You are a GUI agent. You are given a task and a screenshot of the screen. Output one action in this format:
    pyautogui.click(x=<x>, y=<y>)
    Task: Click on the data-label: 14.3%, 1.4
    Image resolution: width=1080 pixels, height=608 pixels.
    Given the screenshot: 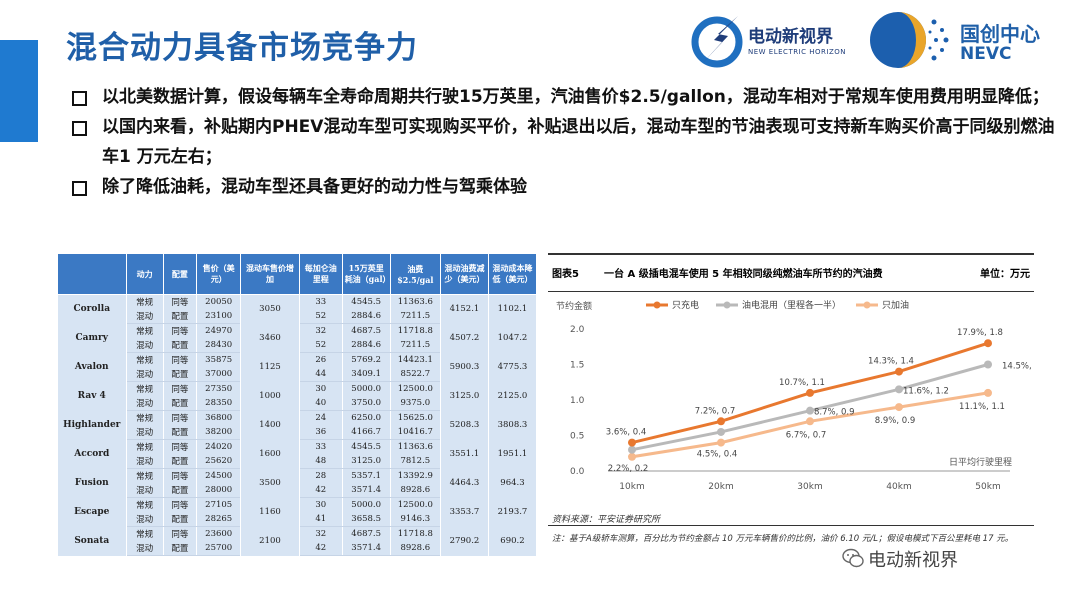 What is the action you would take?
    pyautogui.click(x=891, y=362)
    